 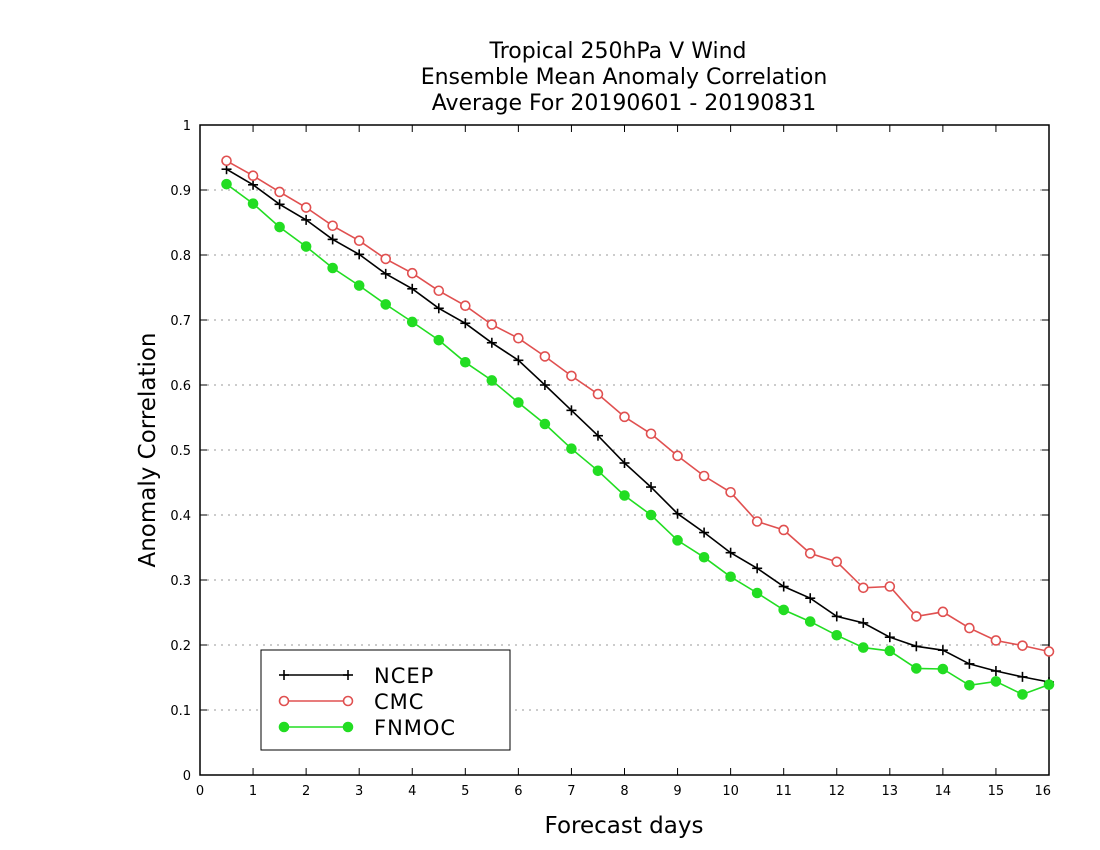 I want to click on y-axis-label: Anomaly Correlation, so click(x=148, y=449).